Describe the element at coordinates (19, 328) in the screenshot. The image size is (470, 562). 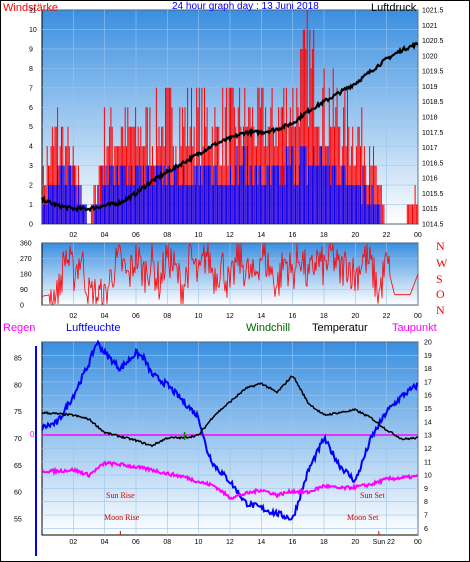
I see `rain-label: Regen` at that location.